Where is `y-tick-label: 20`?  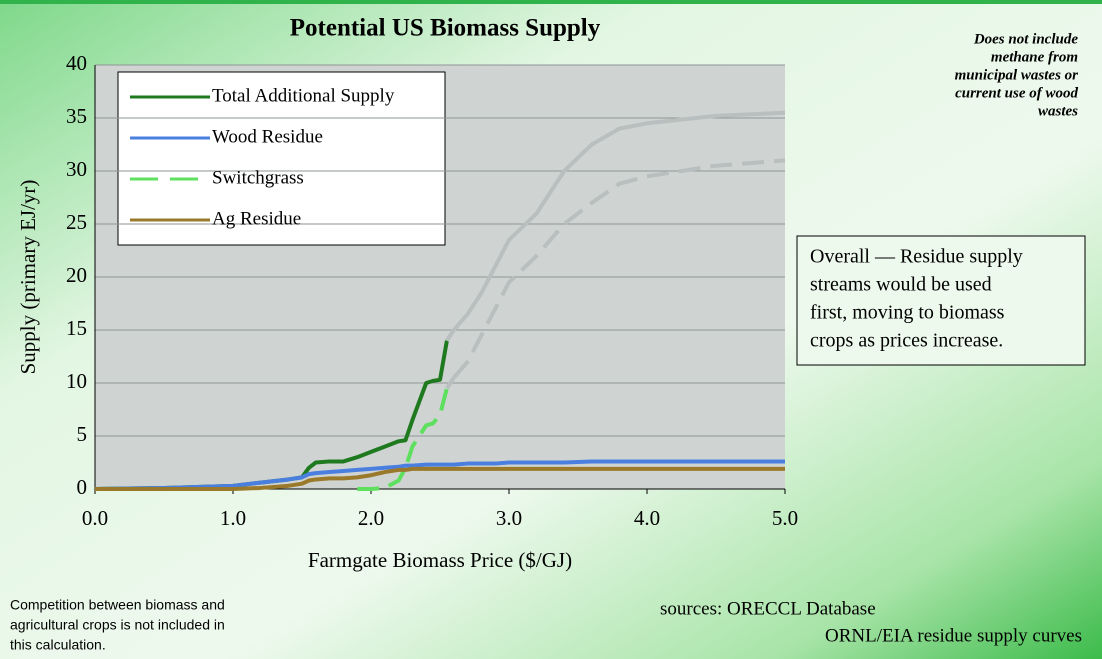
y-tick-label: 20 is located at coordinates (76, 275).